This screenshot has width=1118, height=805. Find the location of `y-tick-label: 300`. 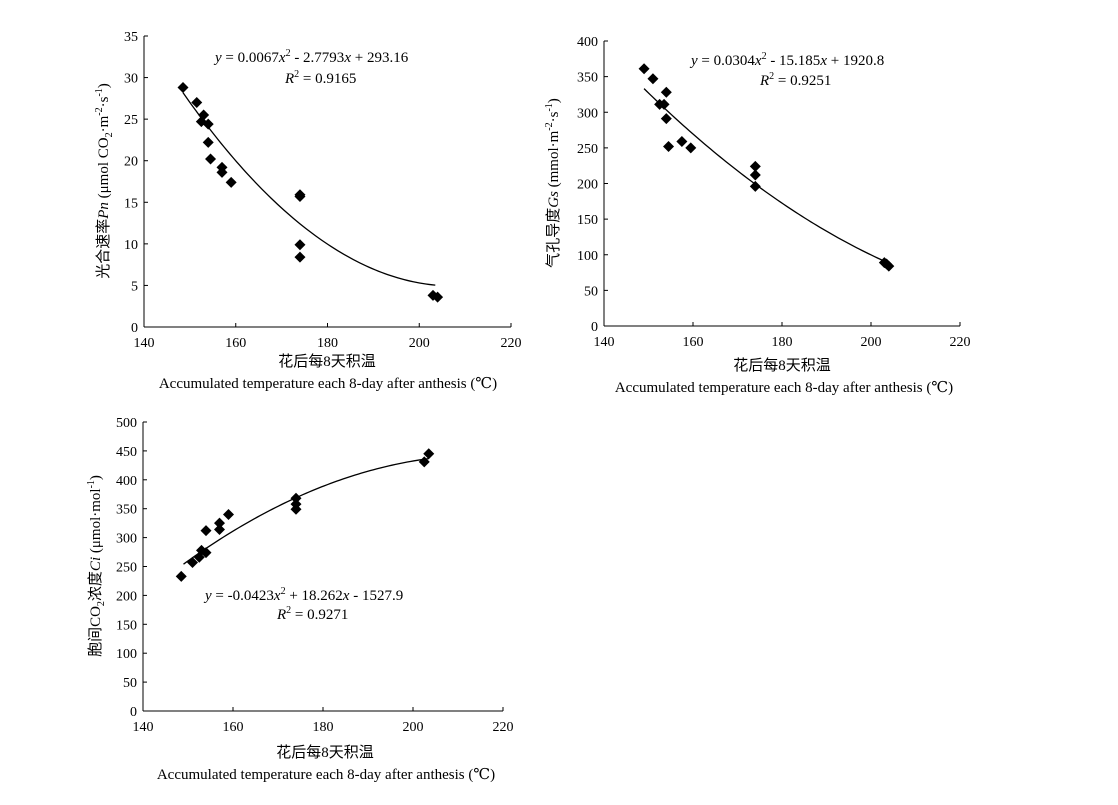

y-tick-label: 300 is located at coordinates (126, 539).